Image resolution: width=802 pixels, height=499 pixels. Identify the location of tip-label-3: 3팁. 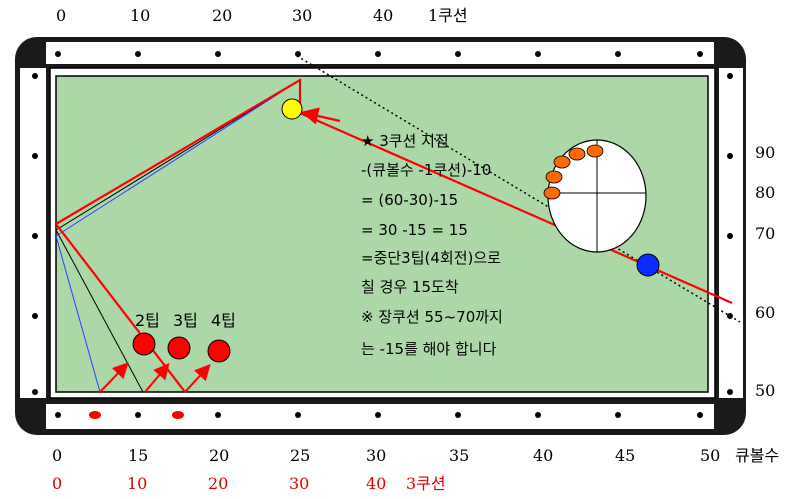
(185, 320).